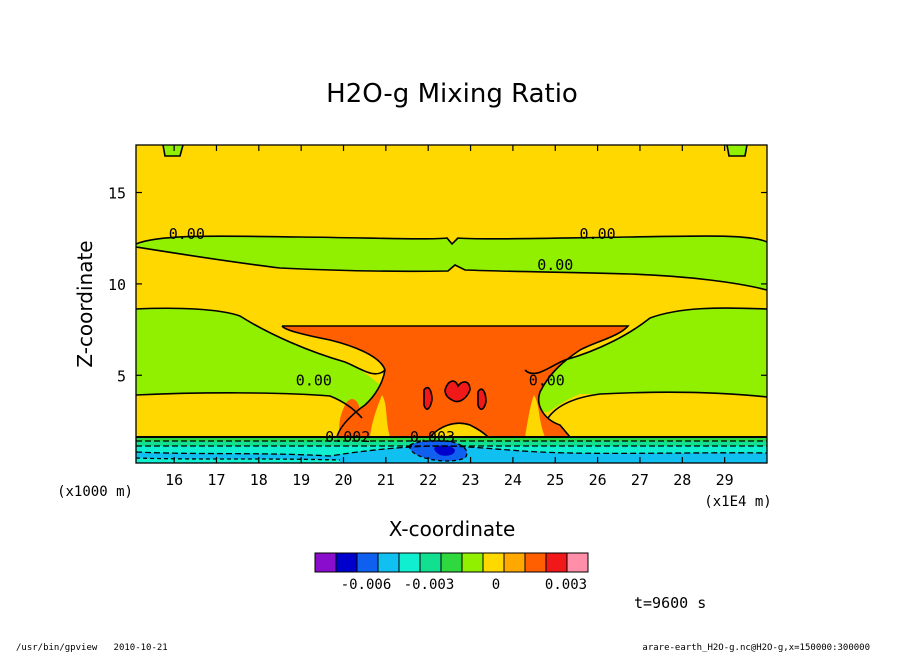 This screenshot has height=654, width=904. What do you see at coordinates (640, 480) in the screenshot?
I see `x-tick-label: 27` at bounding box center [640, 480].